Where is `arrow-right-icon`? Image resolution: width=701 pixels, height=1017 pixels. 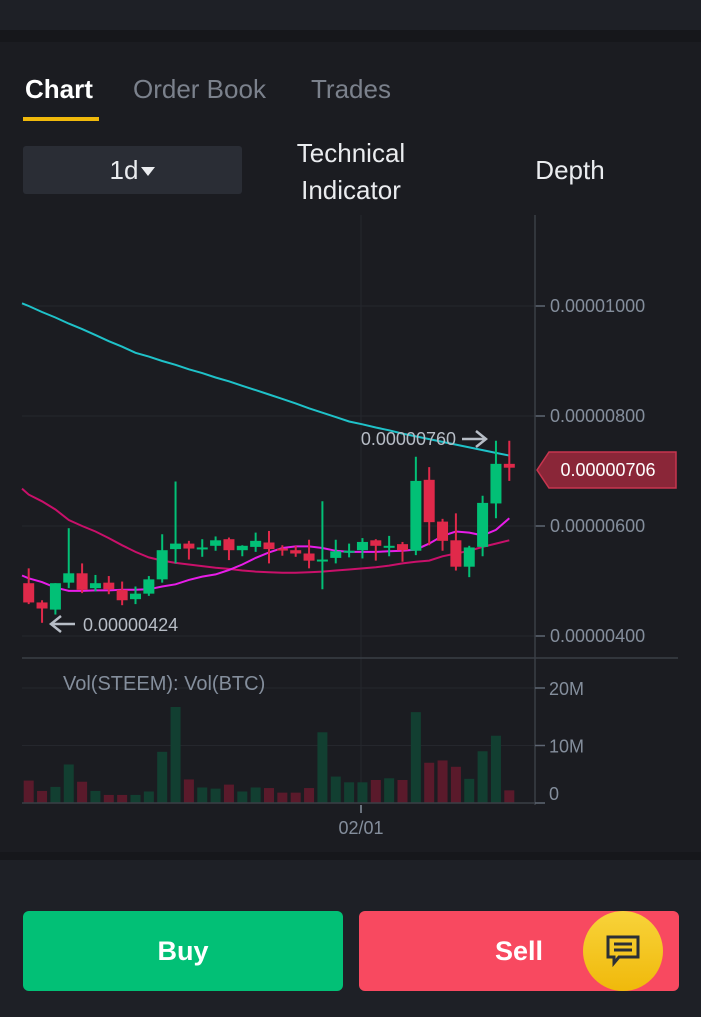 arrow-right-icon is located at coordinates (475, 439).